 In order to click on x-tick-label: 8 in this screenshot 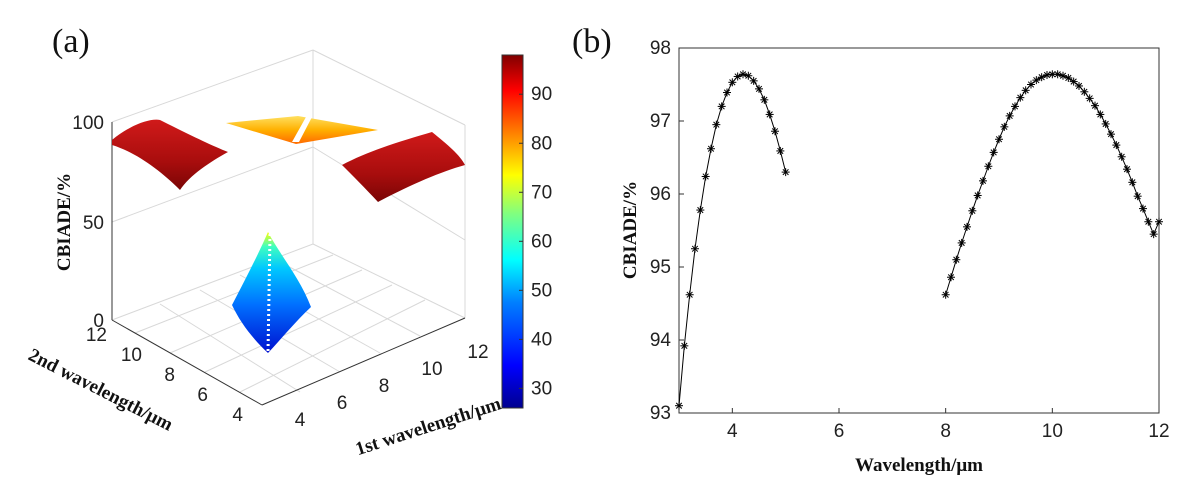, I will do `click(945, 431)`.